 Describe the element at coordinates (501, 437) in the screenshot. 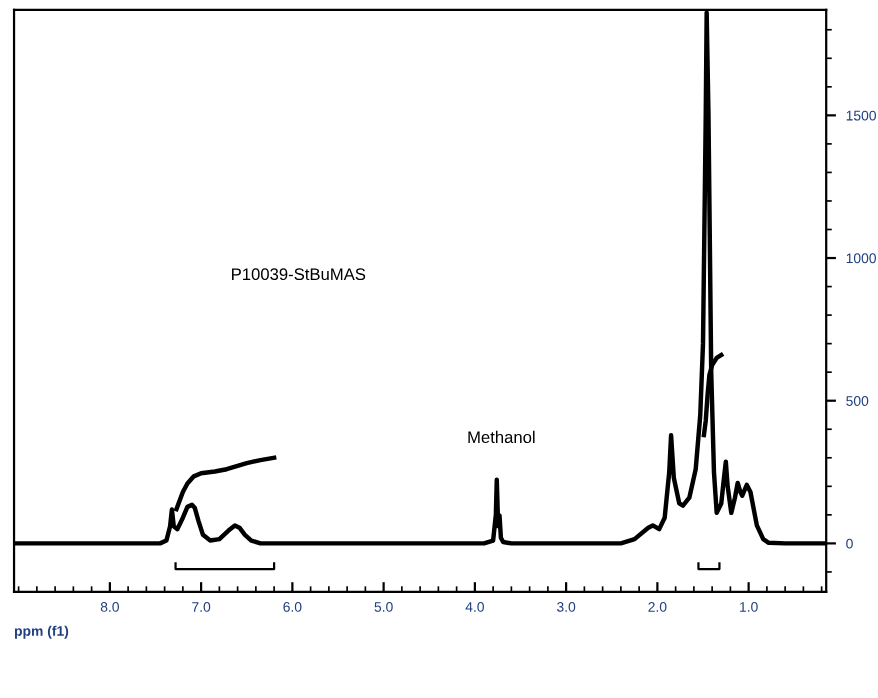

I see `annotation: Methanol` at that location.